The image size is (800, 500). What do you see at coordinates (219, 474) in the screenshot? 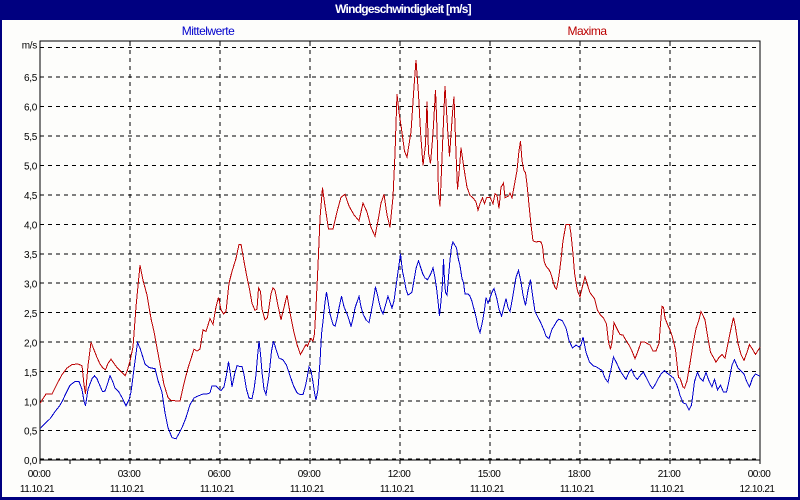
I see `svg-text: 06:00` at bounding box center [219, 474].